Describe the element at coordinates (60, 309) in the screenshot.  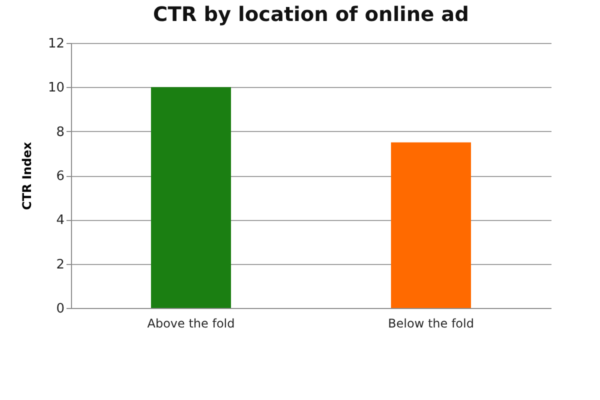
I see `y-tick-label: 0` at that location.